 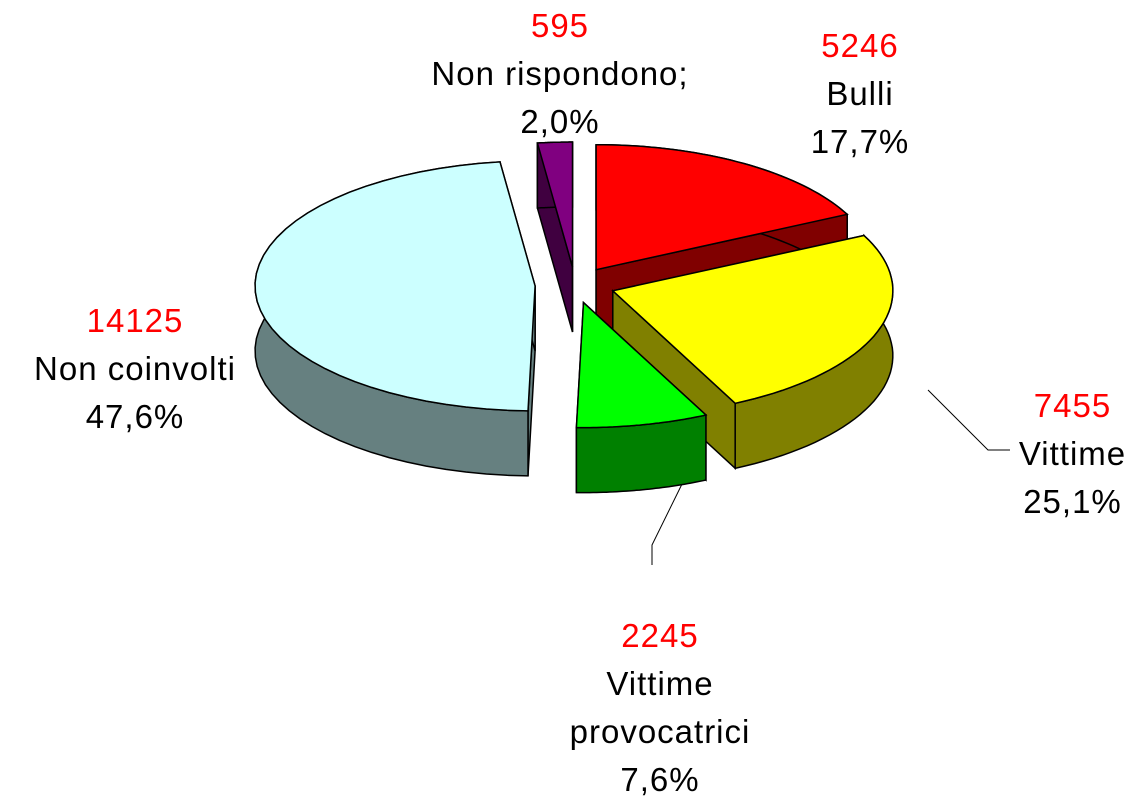 I want to click on count-label: 2245, so click(x=660, y=635).